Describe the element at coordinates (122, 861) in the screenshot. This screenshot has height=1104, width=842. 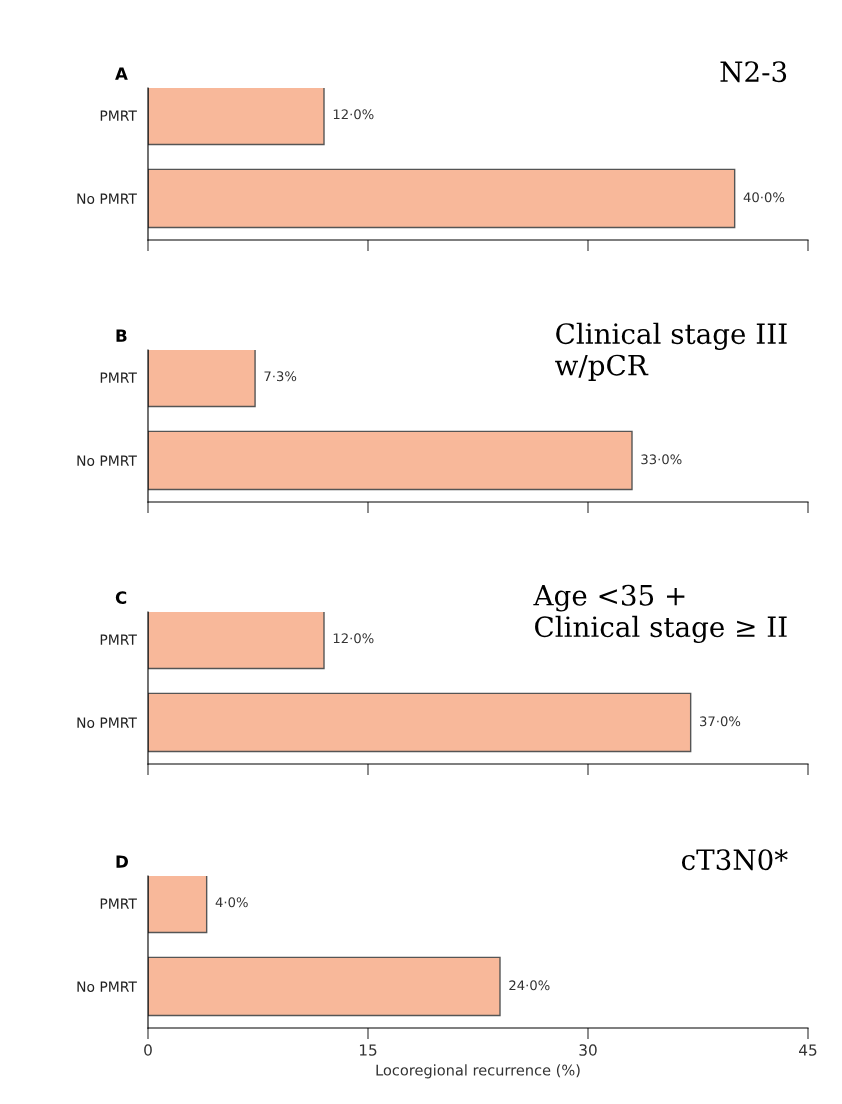
I see `chart-title: D` at that location.